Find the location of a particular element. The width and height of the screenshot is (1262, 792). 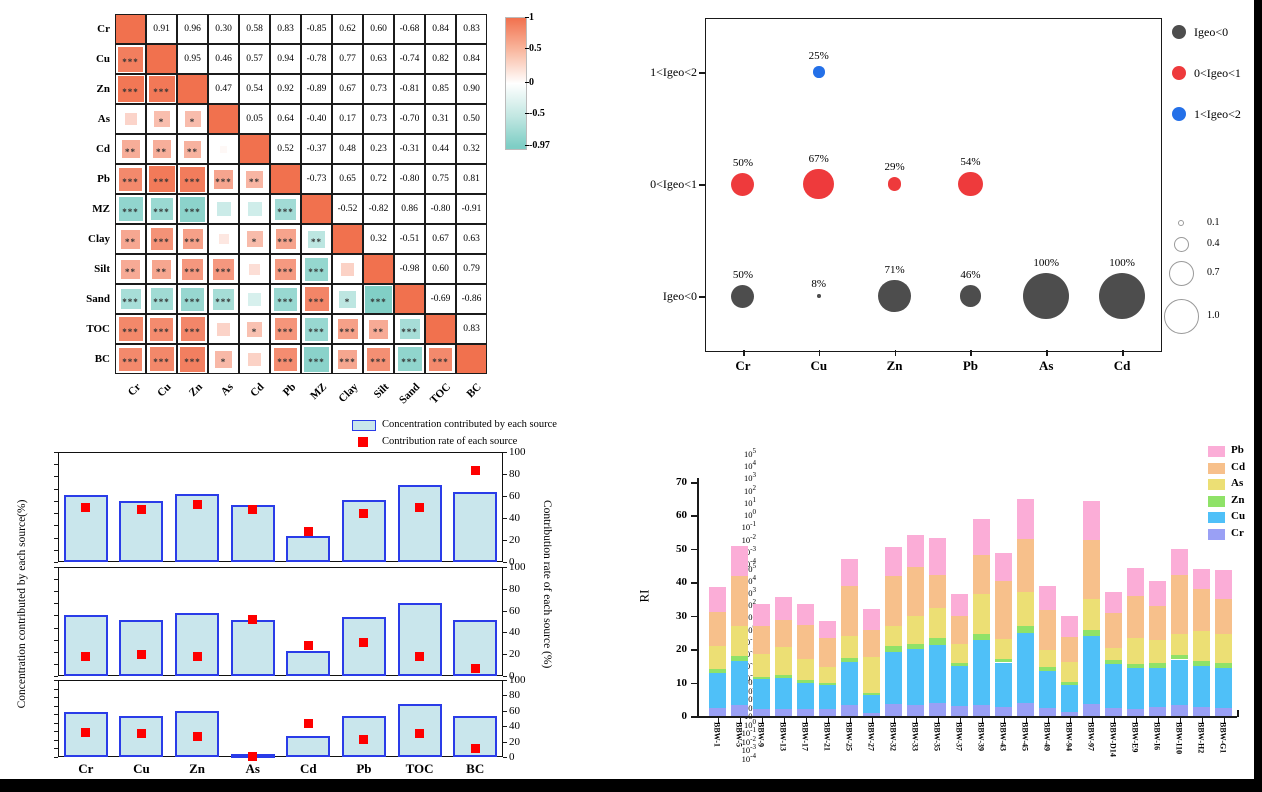

matrix-value: 0.86 is located at coordinates (409, 209).